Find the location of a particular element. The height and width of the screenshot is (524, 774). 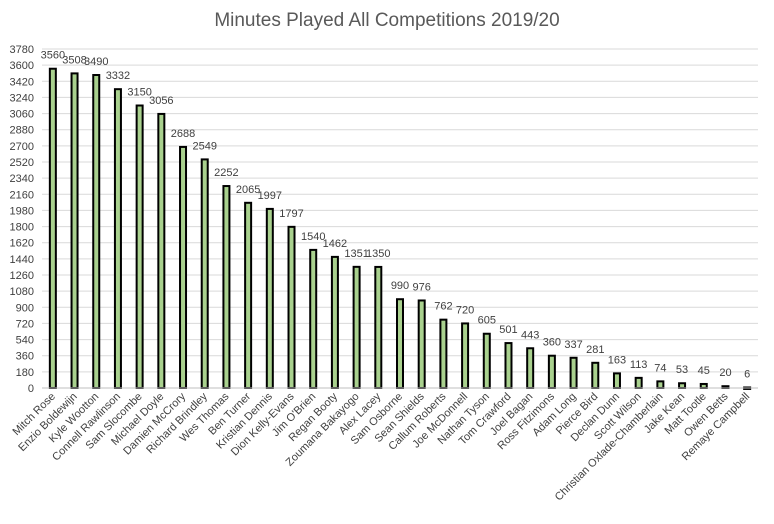

y-tick-label: 1980 is located at coordinates (22, 211).